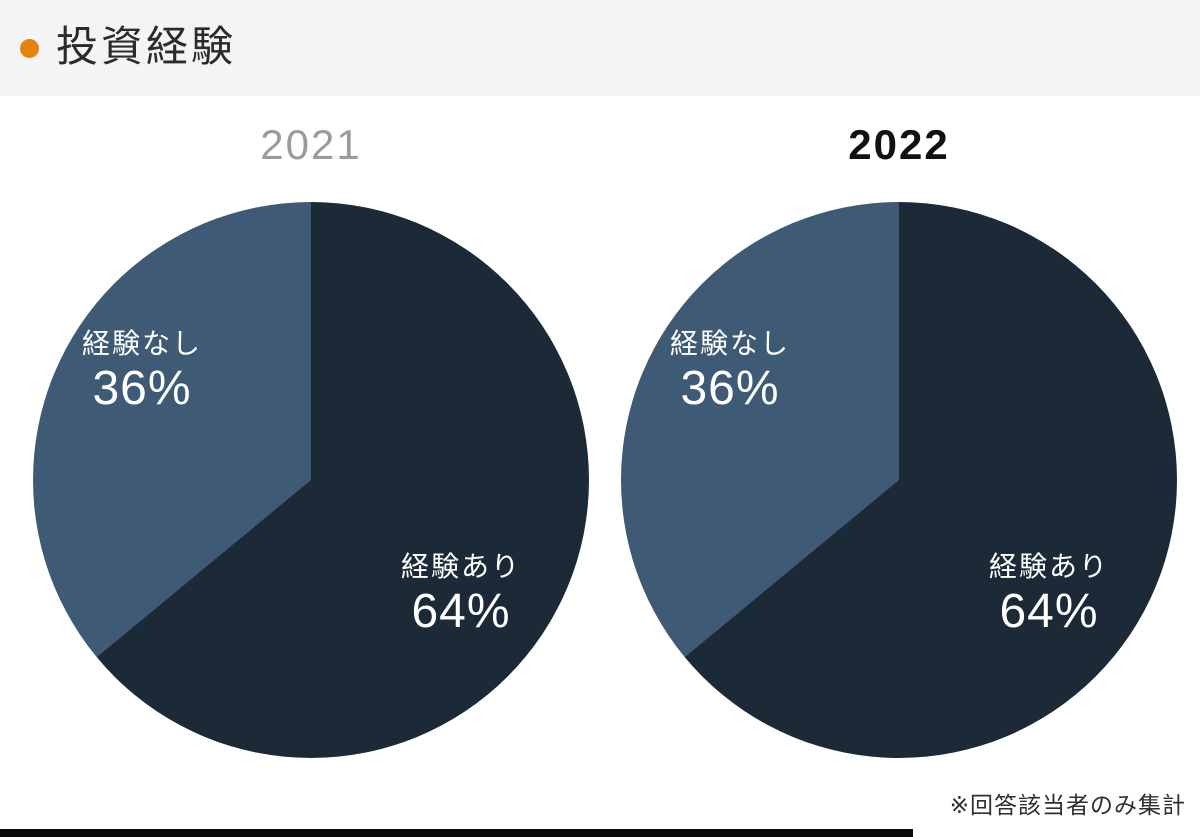 This screenshot has width=1200, height=837. Describe the element at coordinates (311, 144) in the screenshot. I see `chart-title-2021: 2021` at that location.